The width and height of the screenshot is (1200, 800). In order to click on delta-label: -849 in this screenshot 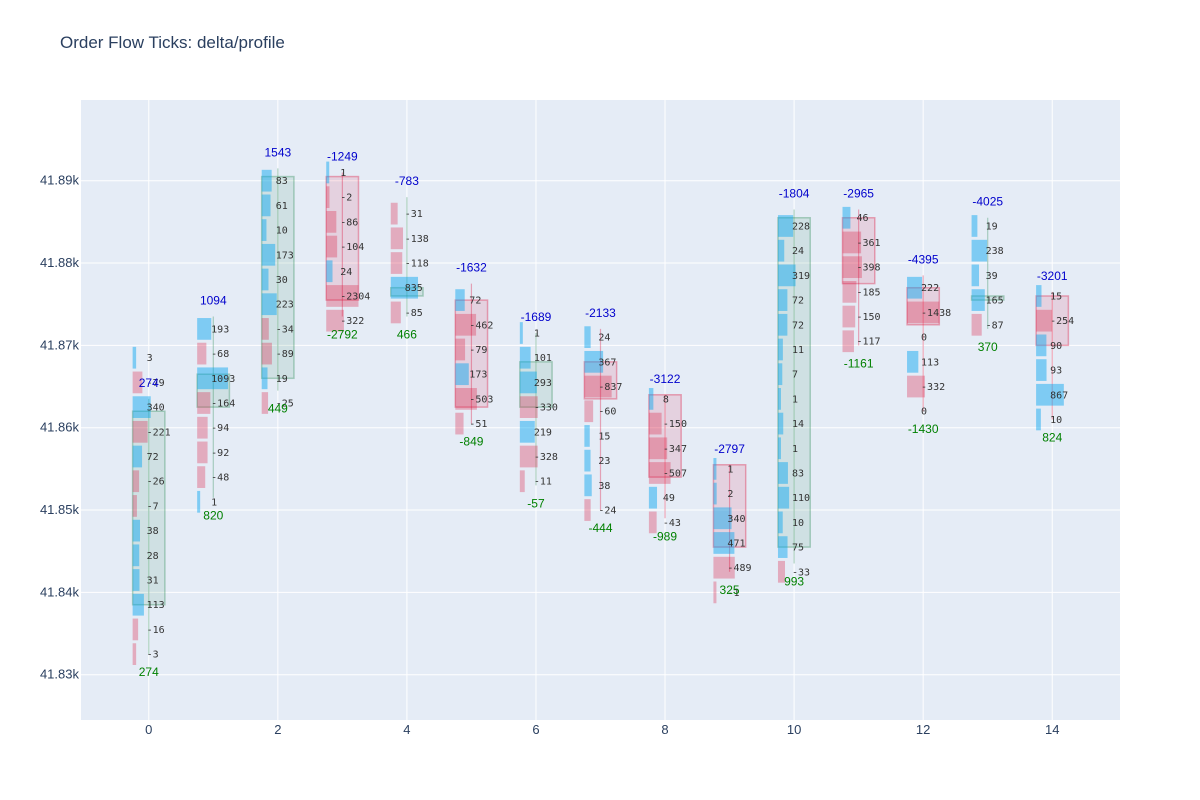, I will do `click(471, 442)`.